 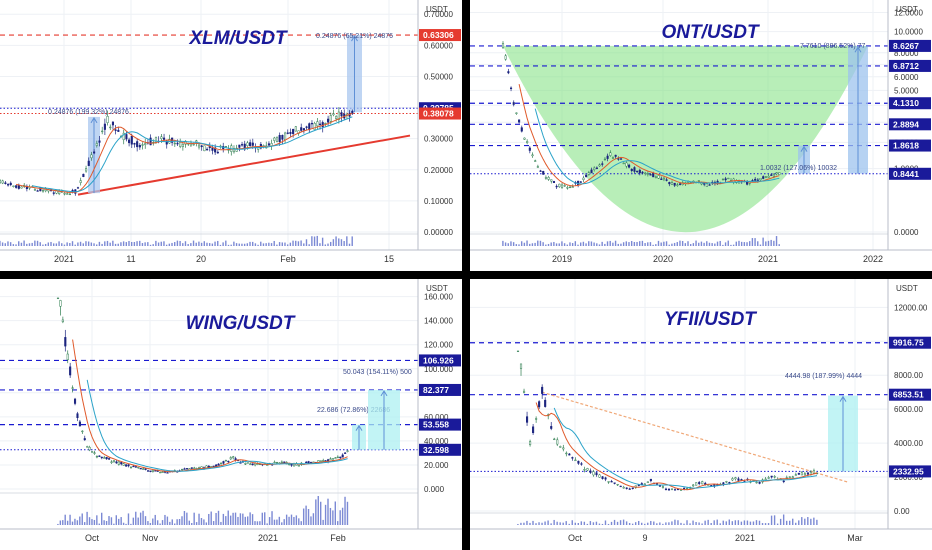 I want to click on time-tick-label: Feb, so click(x=338, y=538).